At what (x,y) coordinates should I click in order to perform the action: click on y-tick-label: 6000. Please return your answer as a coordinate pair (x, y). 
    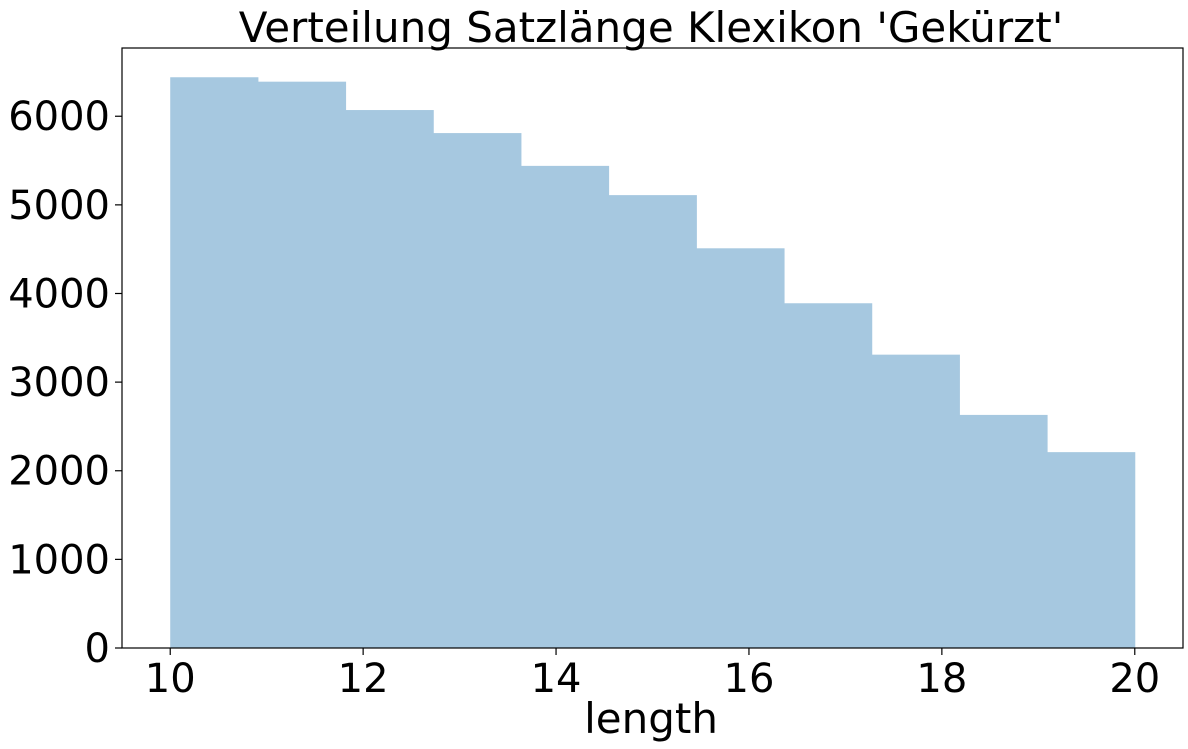
    Looking at the image, I should click on (59, 117).